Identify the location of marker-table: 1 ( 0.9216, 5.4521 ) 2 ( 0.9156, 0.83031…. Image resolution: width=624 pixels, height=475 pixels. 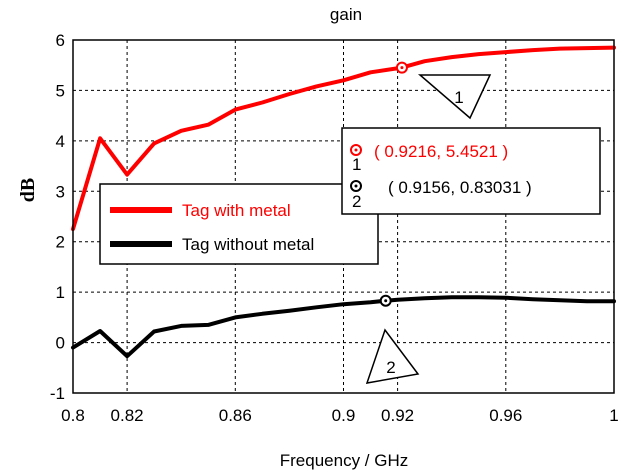
(471, 171).